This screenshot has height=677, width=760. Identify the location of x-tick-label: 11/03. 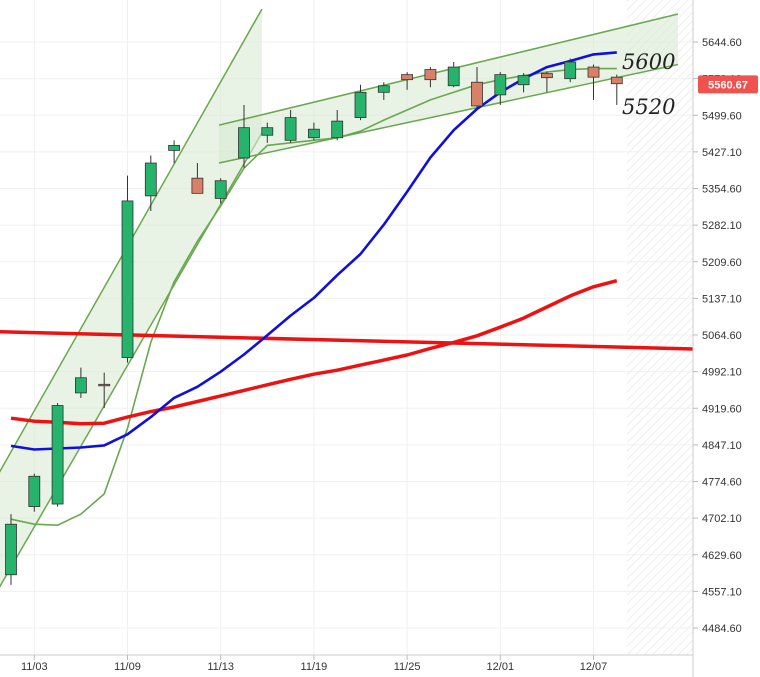
(34, 667).